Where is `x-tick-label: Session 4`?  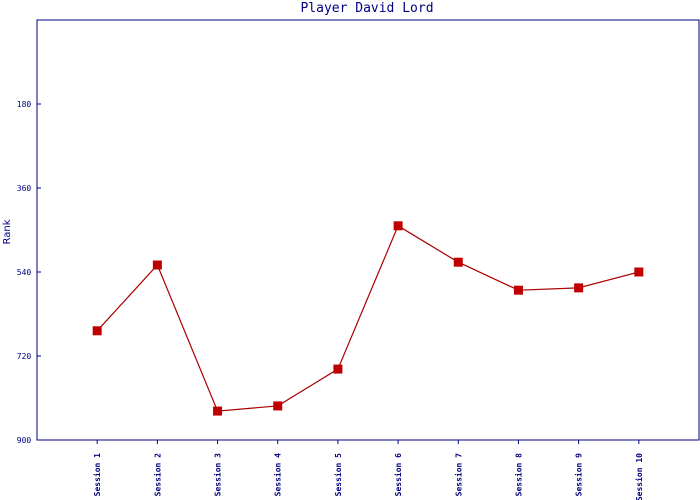
x-tick-label: Session 4 is located at coordinates (278, 475).